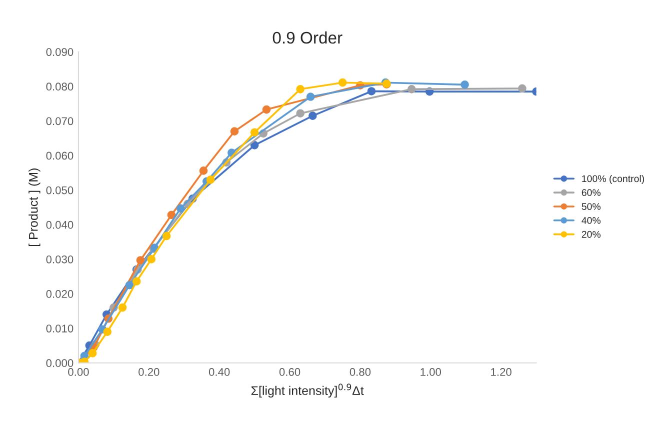  I want to click on x-tick-label: 1.20, so click(501, 372).